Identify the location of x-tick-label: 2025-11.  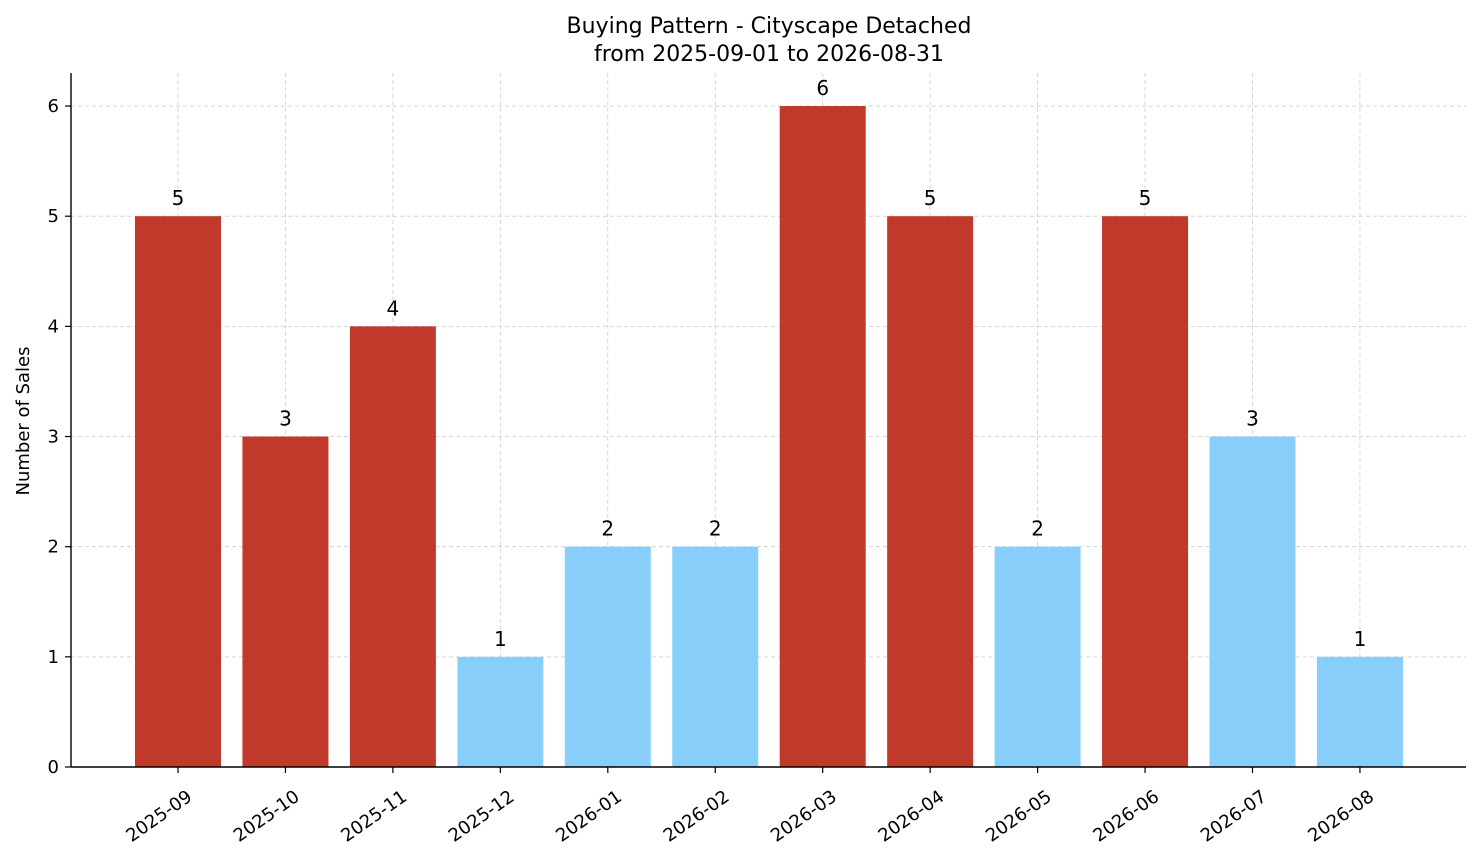
(374, 816).